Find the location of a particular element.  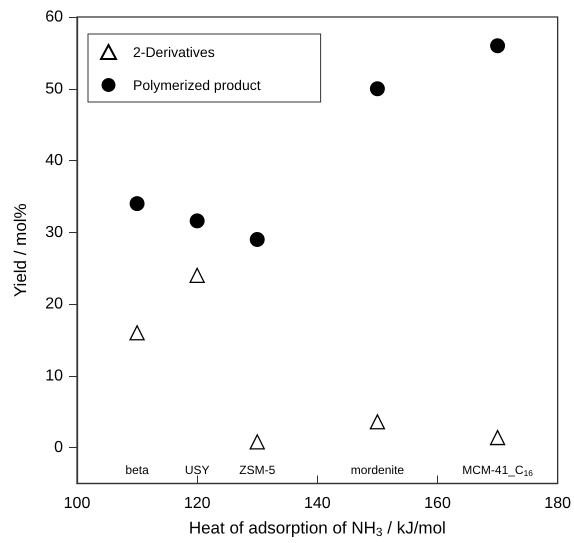

y-axis-title: Yield / mol% is located at coordinates (20, 250).